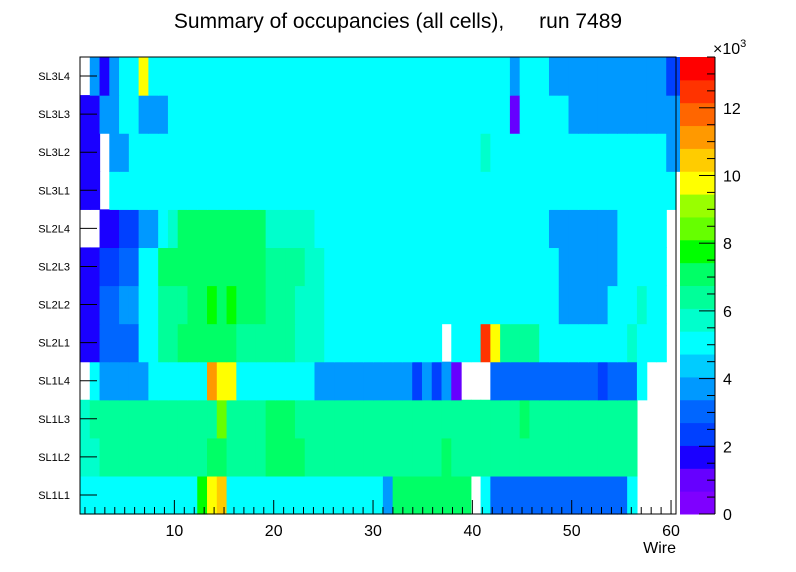 Image resolution: width=796 pixels, height=572 pixels. I want to click on row-label-SL3L3: SL3L3, so click(54, 115).